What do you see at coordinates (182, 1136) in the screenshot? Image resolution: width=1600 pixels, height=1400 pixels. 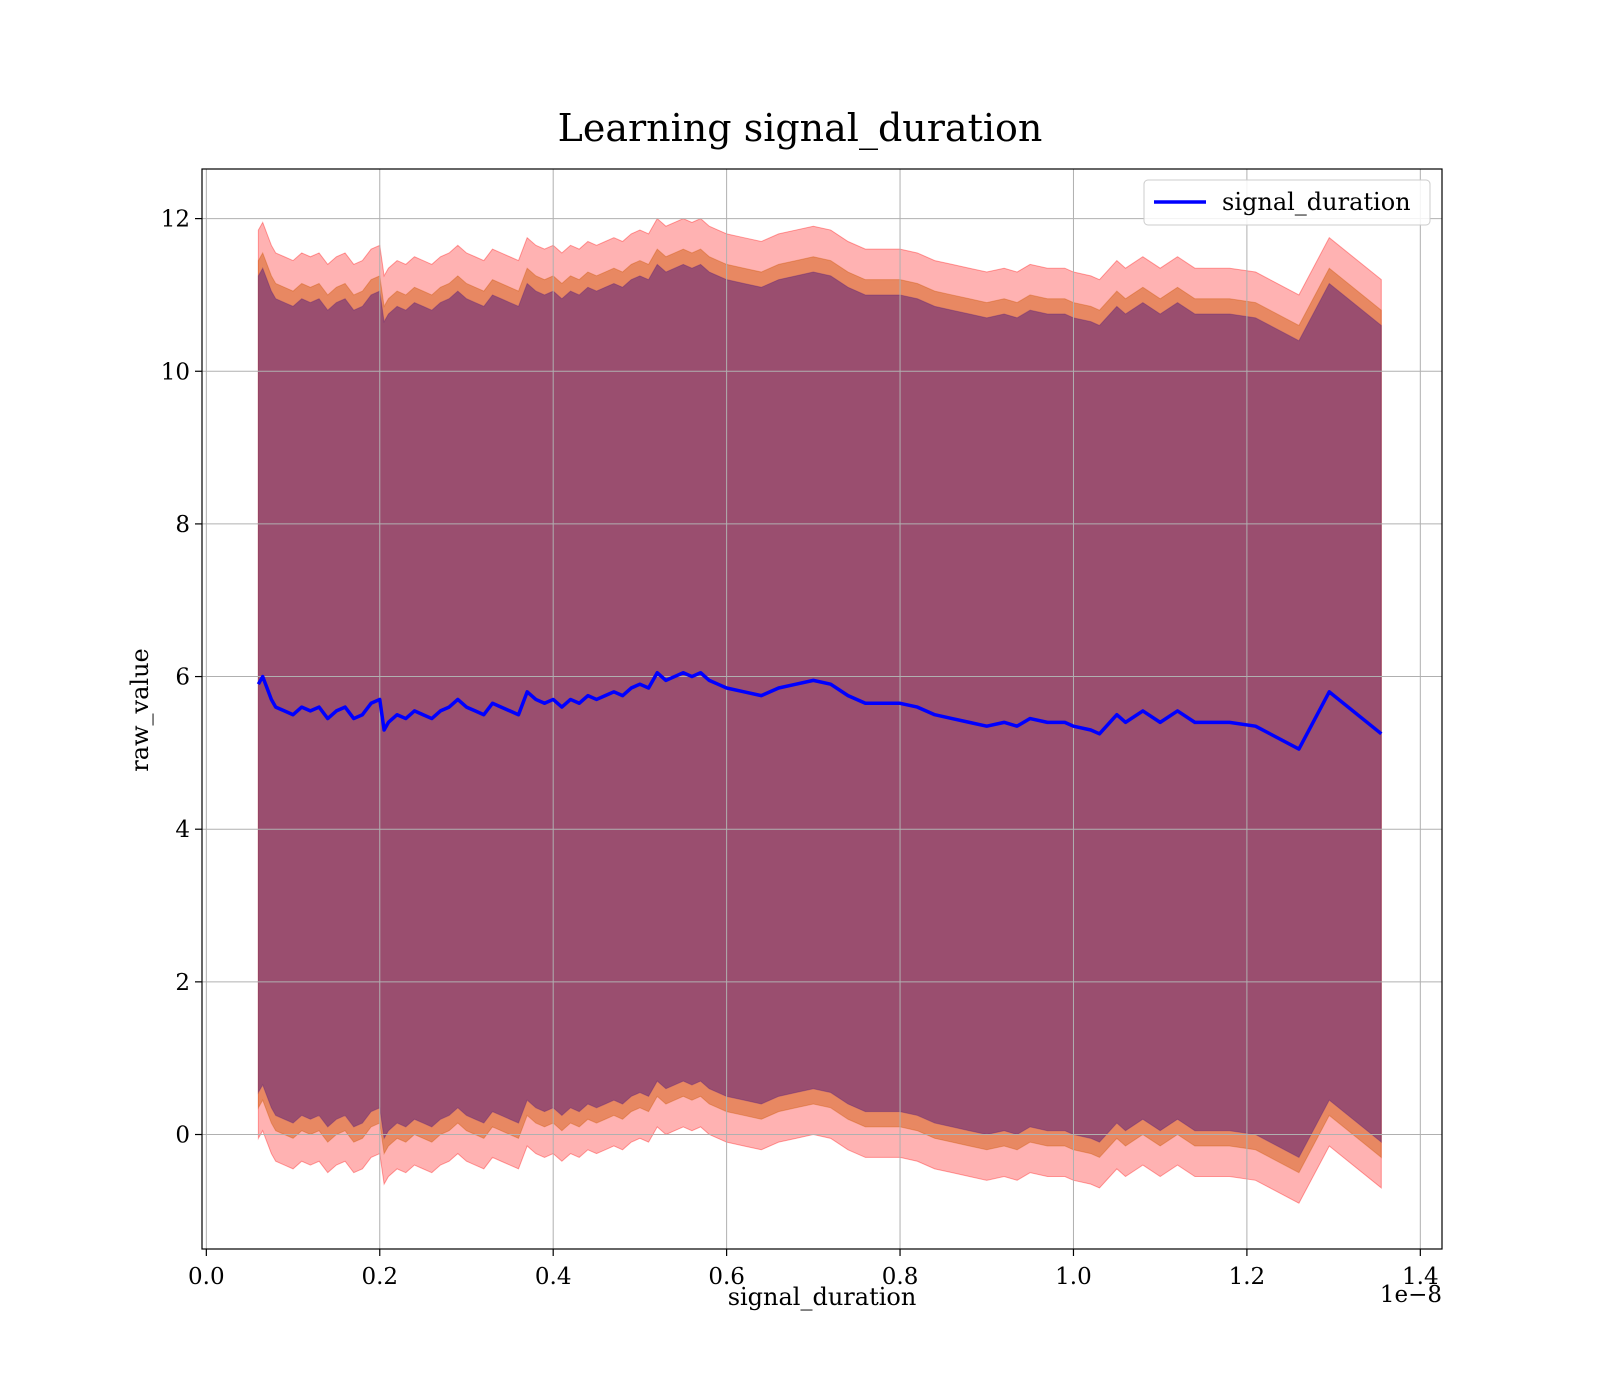 I see `y-tick-label: 0` at bounding box center [182, 1136].